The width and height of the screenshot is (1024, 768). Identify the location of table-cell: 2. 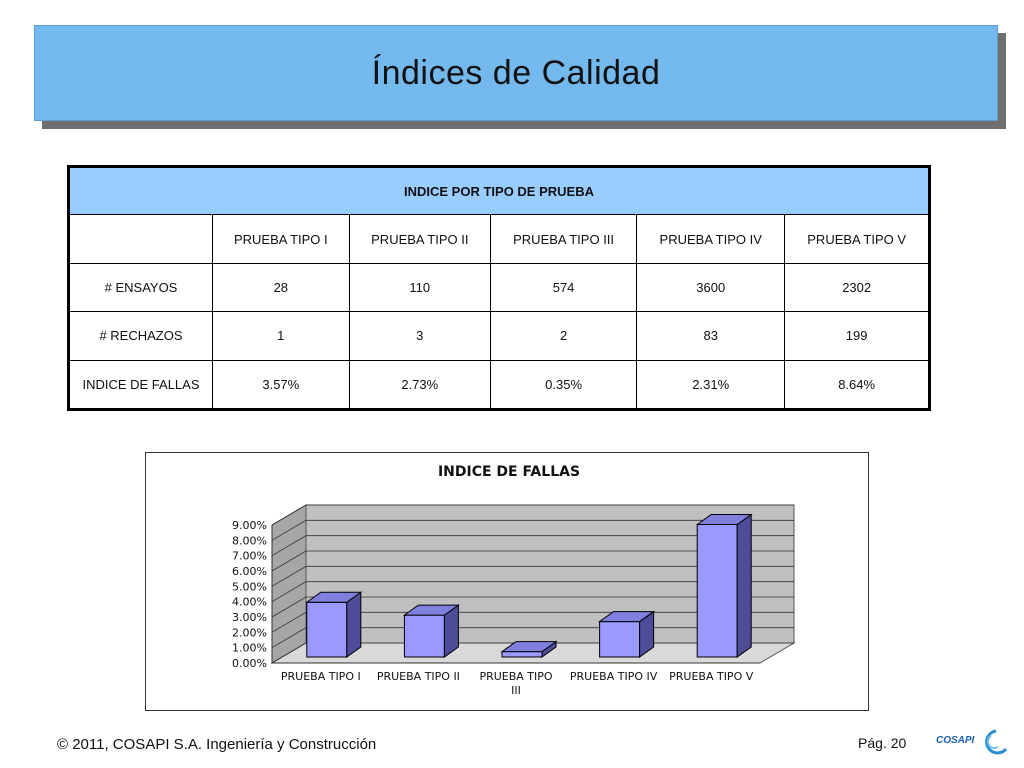
(563, 336).